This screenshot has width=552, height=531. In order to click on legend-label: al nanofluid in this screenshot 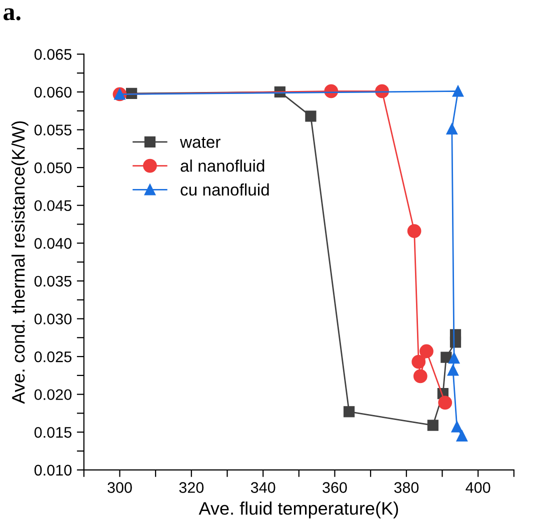, I will do `click(222, 166)`.